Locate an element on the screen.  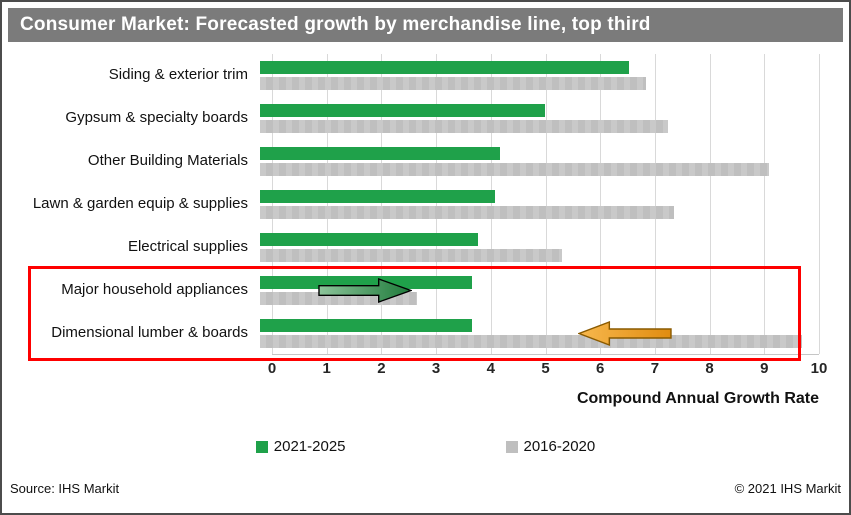
category-label: Siding & exterior trim is located at coordinates (178, 75).